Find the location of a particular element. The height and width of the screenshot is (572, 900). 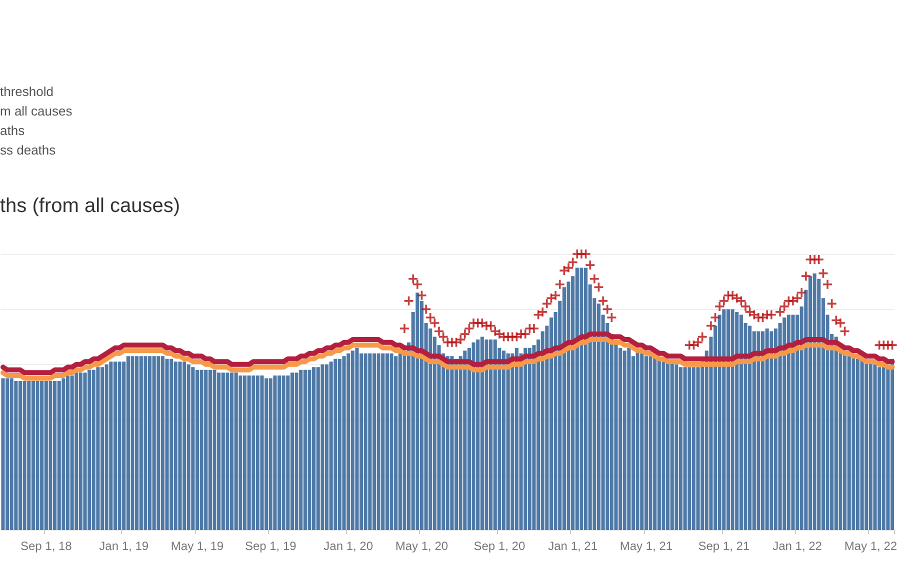

x-tick-label: Sep 1, 18 is located at coordinates (46, 546).